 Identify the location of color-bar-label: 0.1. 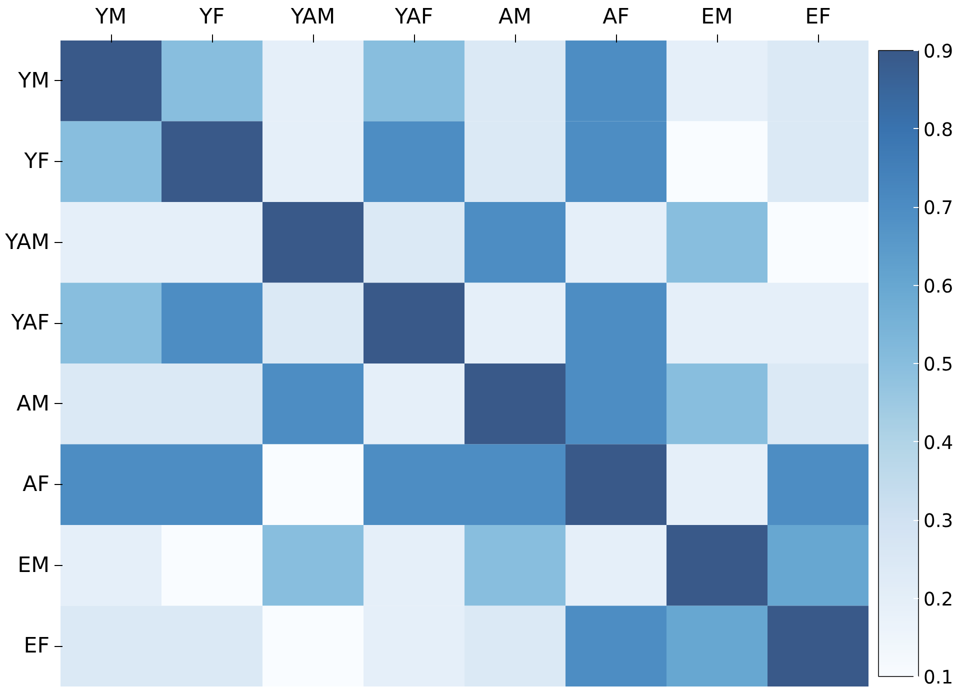
(939, 678).